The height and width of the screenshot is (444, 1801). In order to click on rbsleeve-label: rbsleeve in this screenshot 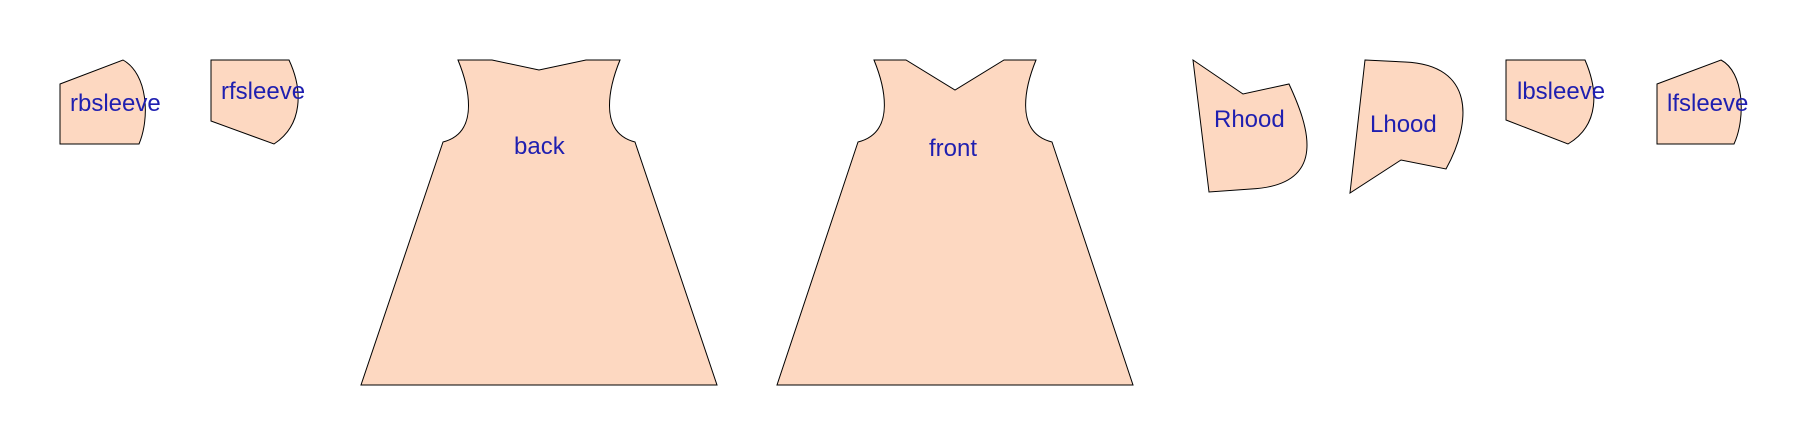, I will do `click(115, 103)`.